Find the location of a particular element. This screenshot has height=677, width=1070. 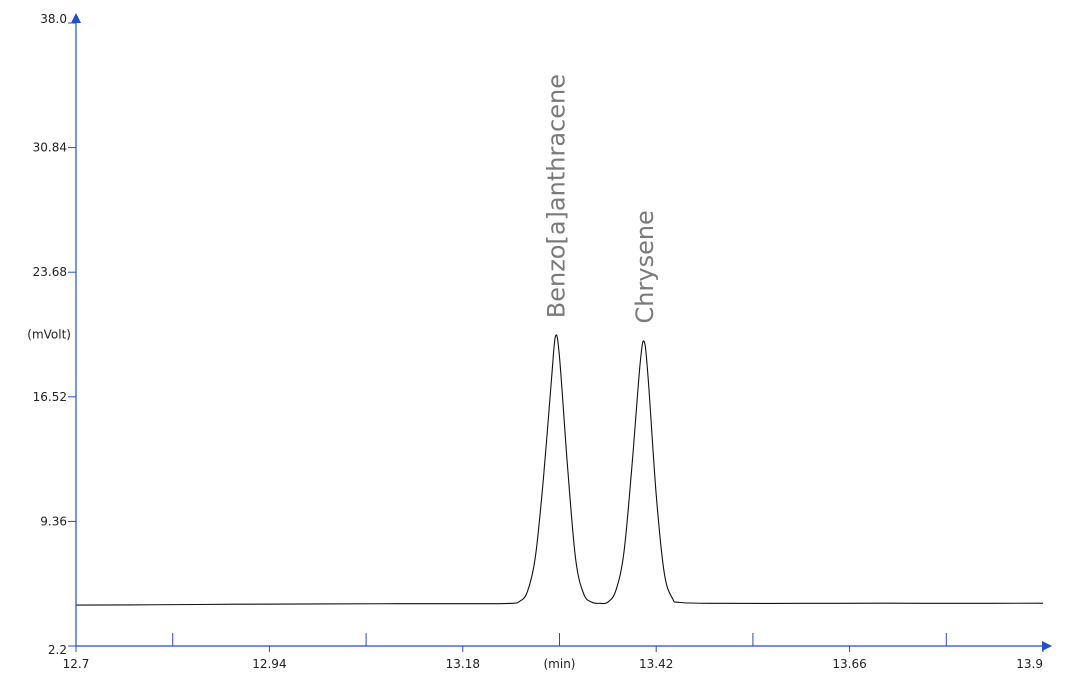

x-tick-label: 13.66 is located at coordinates (849, 664).